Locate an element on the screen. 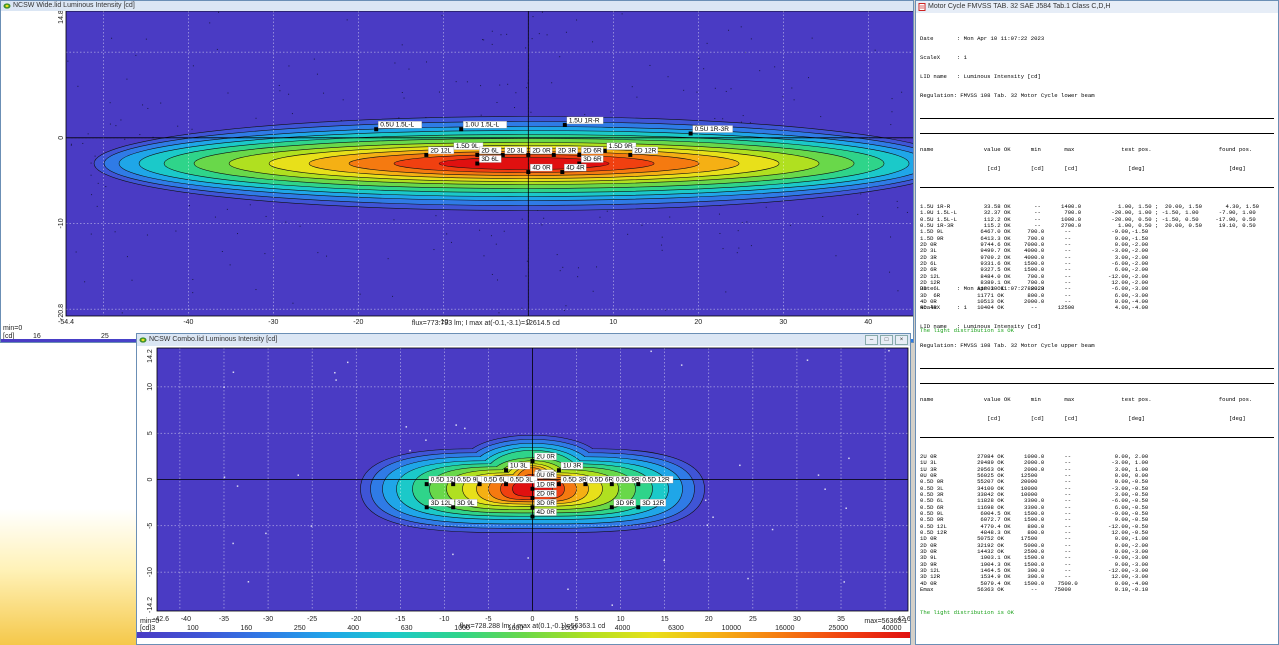 This screenshot has width=1279, height=645. point-label: 0.5D 12R is located at coordinates (656, 480).